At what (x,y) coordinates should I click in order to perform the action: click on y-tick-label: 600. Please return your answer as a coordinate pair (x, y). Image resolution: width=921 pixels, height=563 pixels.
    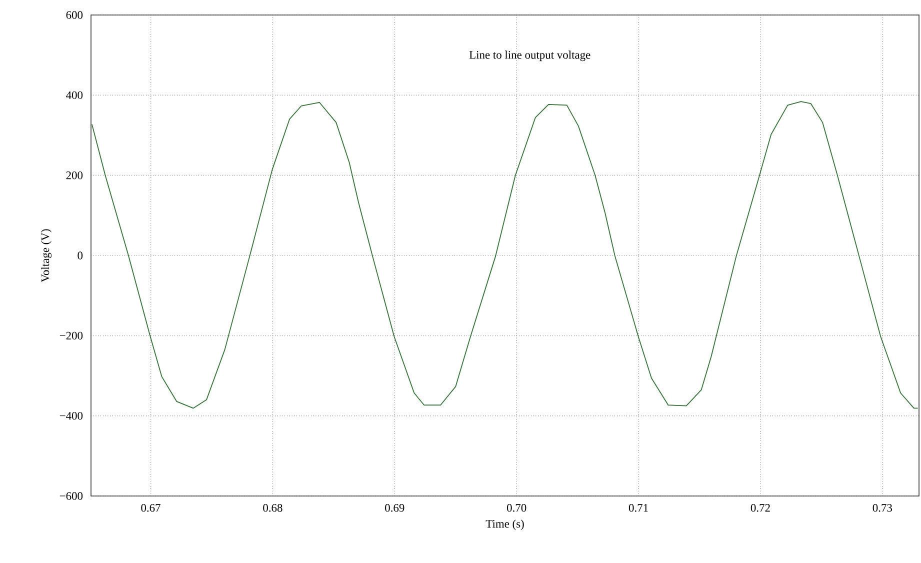
    Looking at the image, I should click on (74, 15).